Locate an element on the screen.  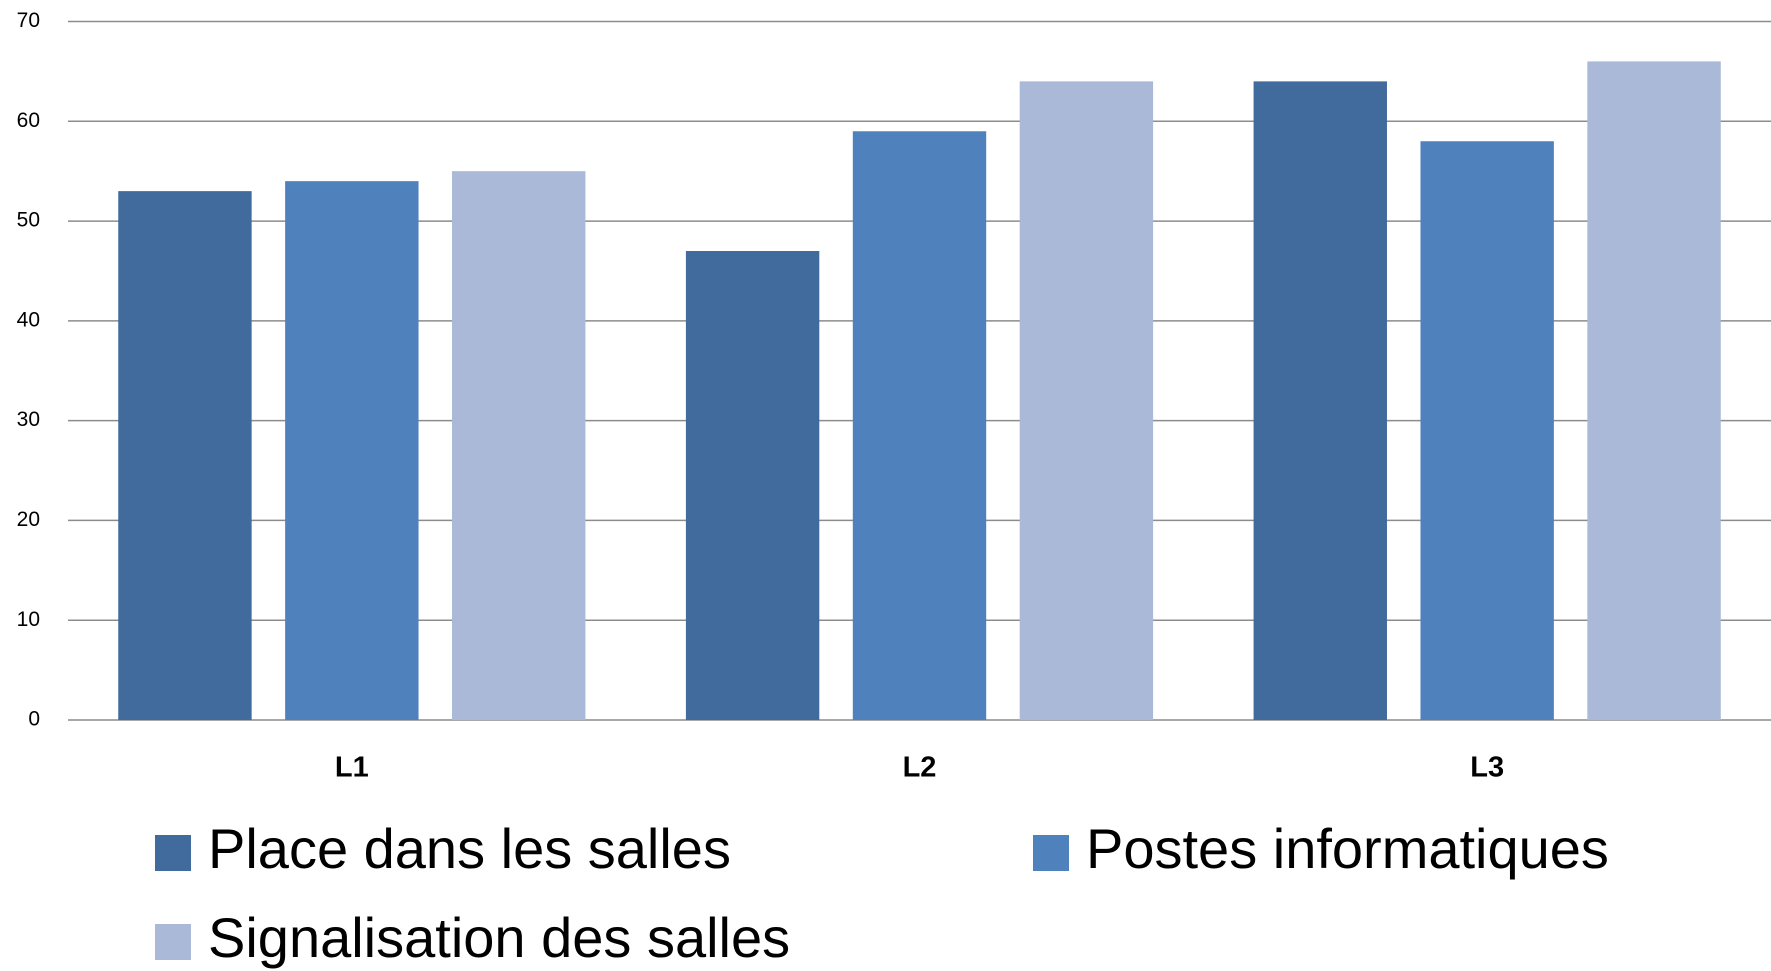
y-tick-label: 0 is located at coordinates (34, 719).